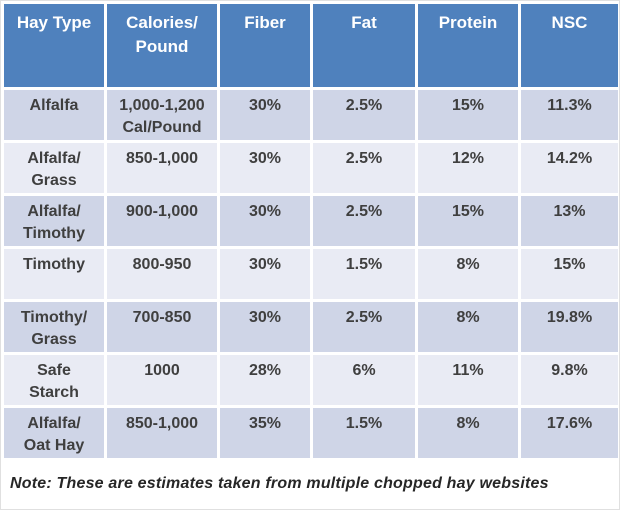 This screenshot has width=620, height=510. I want to click on cell-hay-type: Alfalfa/ Oat Hay, so click(54, 433).